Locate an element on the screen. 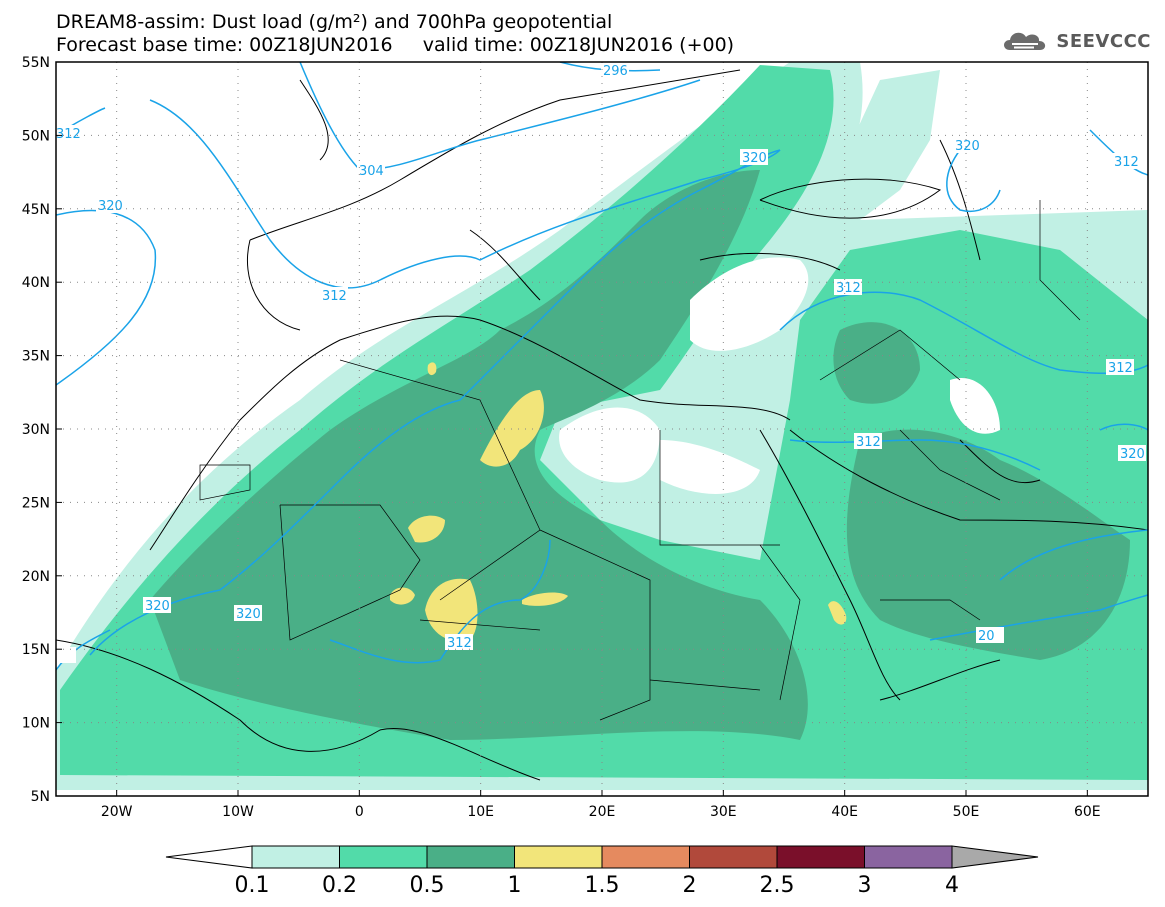  lon-tick-label: 40E is located at coordinates (844, 812).